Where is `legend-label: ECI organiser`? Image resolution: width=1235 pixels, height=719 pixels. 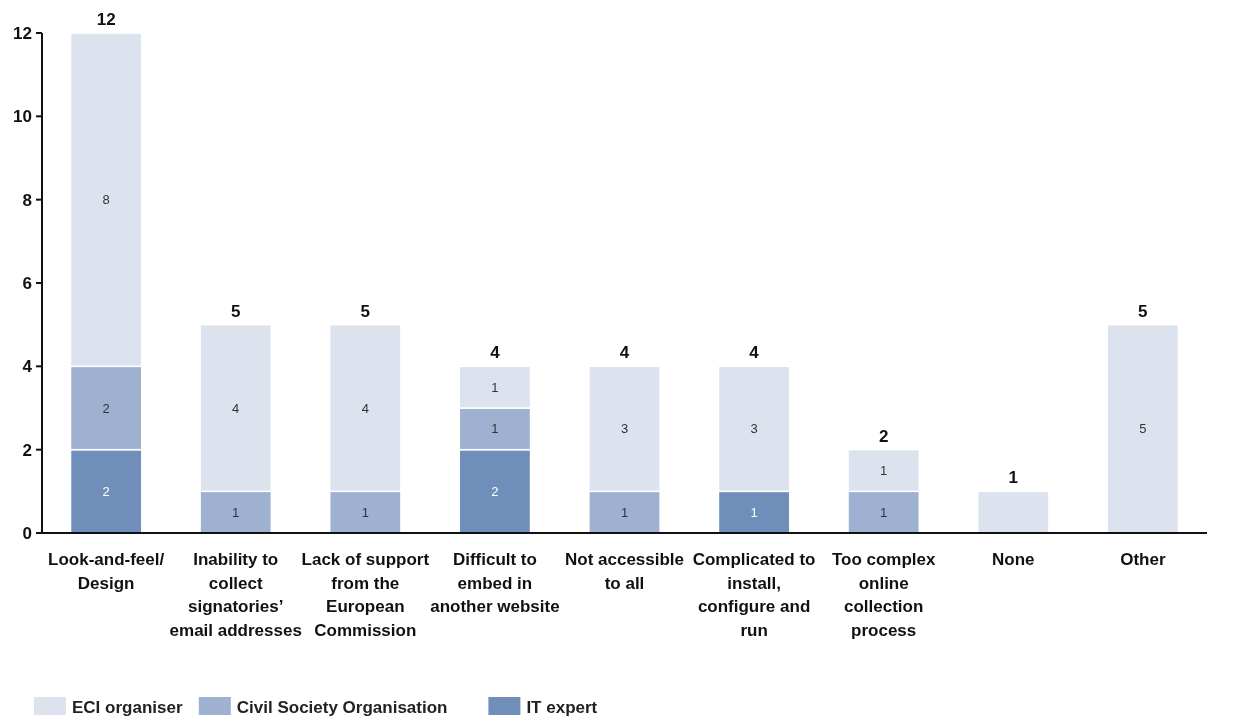 legend-label: ECI organiser is located at coordinates (127, 707).